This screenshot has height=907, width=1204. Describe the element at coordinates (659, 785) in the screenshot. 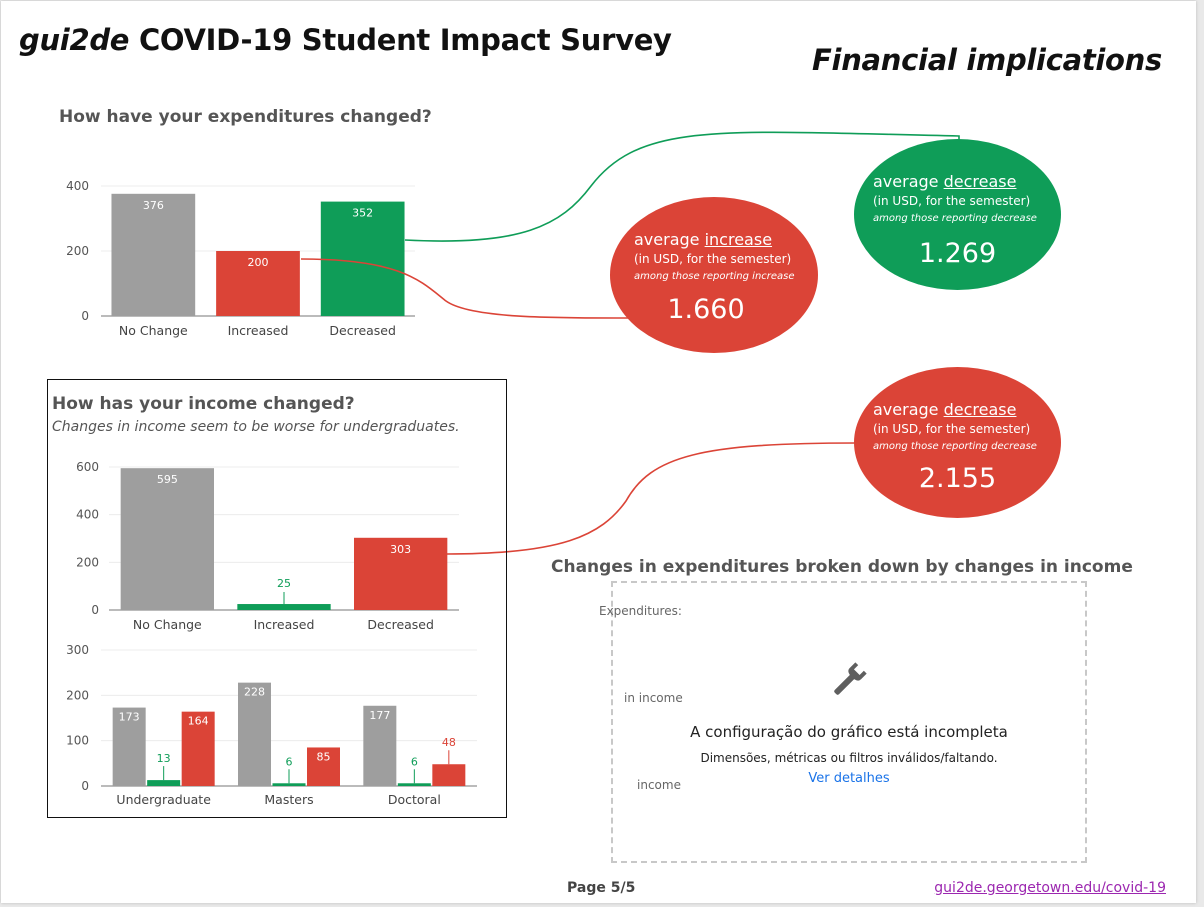

I see `breakdown-label-income: income` at that location.